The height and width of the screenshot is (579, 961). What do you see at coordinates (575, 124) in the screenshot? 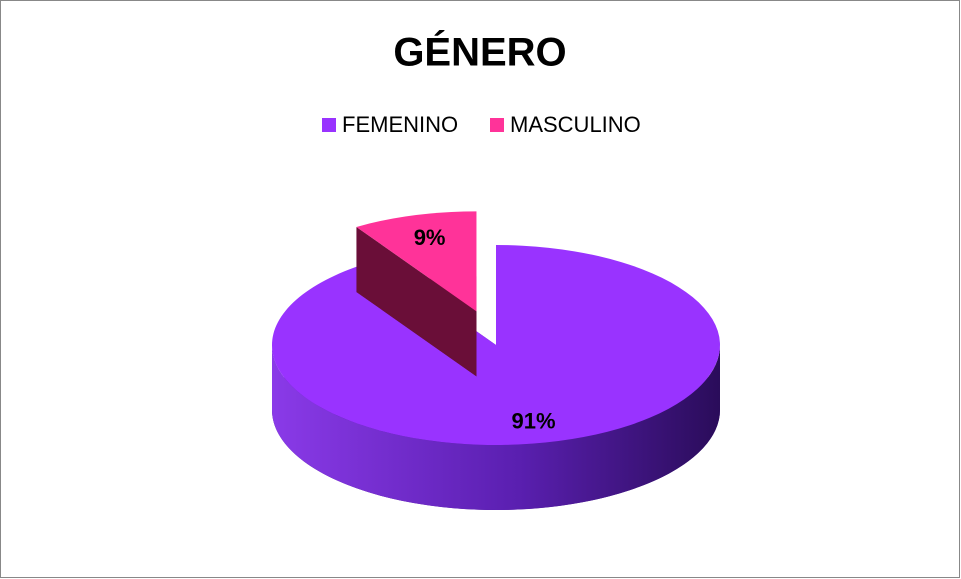
I see `legend-label: MASCULINO` at bounding box center [575, 124].